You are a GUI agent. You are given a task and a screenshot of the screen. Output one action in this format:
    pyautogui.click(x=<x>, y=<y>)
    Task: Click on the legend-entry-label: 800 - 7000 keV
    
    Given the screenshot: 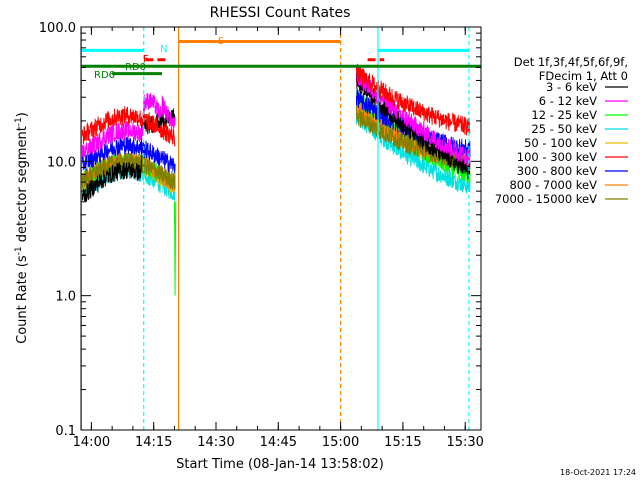 What is the action you would take?
    pyautogui.click(x=553, y=185)
    